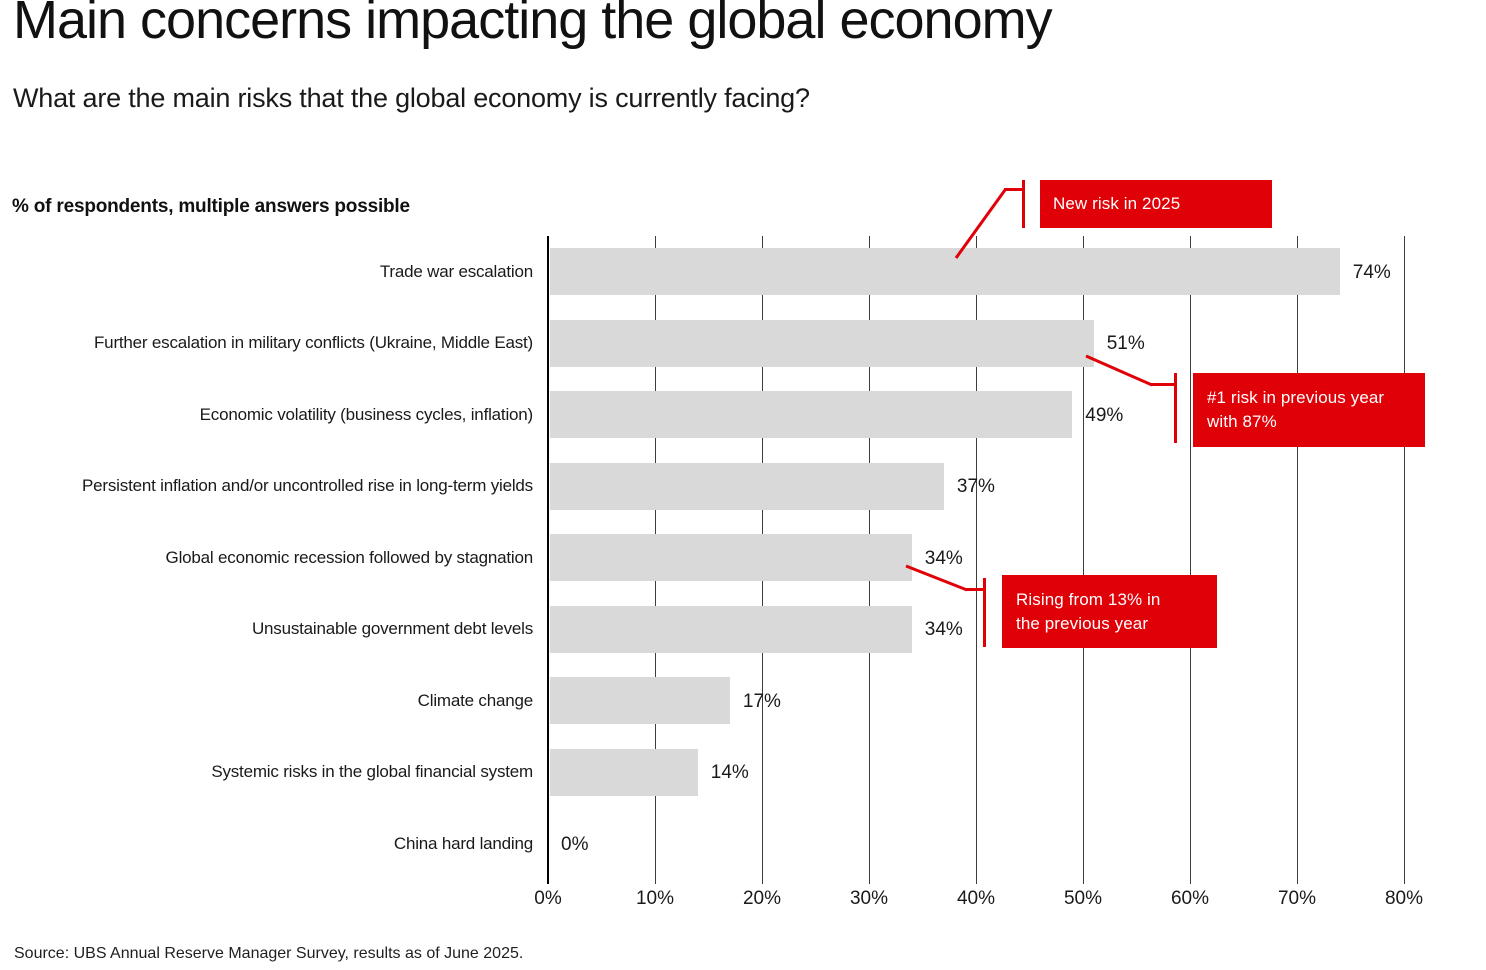  I want to click on x-tick-label: 20%, so click(762, 898).